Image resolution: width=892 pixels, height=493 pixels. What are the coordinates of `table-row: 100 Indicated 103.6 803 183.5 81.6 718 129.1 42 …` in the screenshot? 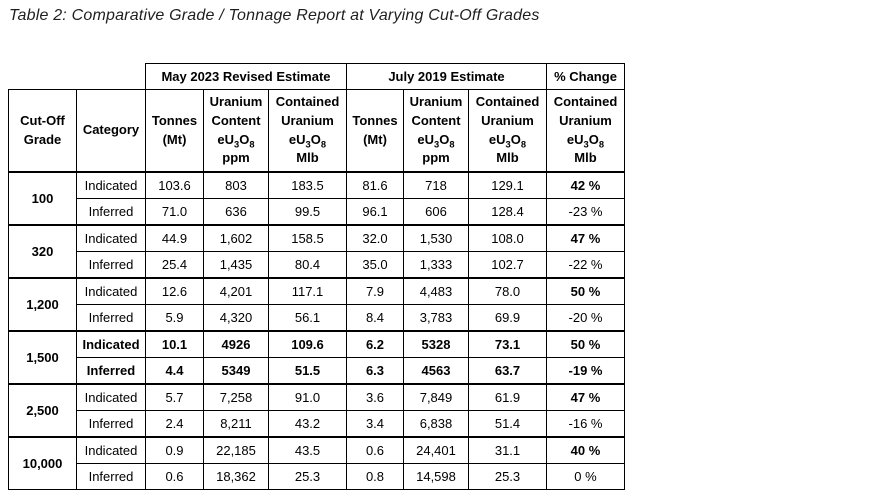 It's located at (316, 198).